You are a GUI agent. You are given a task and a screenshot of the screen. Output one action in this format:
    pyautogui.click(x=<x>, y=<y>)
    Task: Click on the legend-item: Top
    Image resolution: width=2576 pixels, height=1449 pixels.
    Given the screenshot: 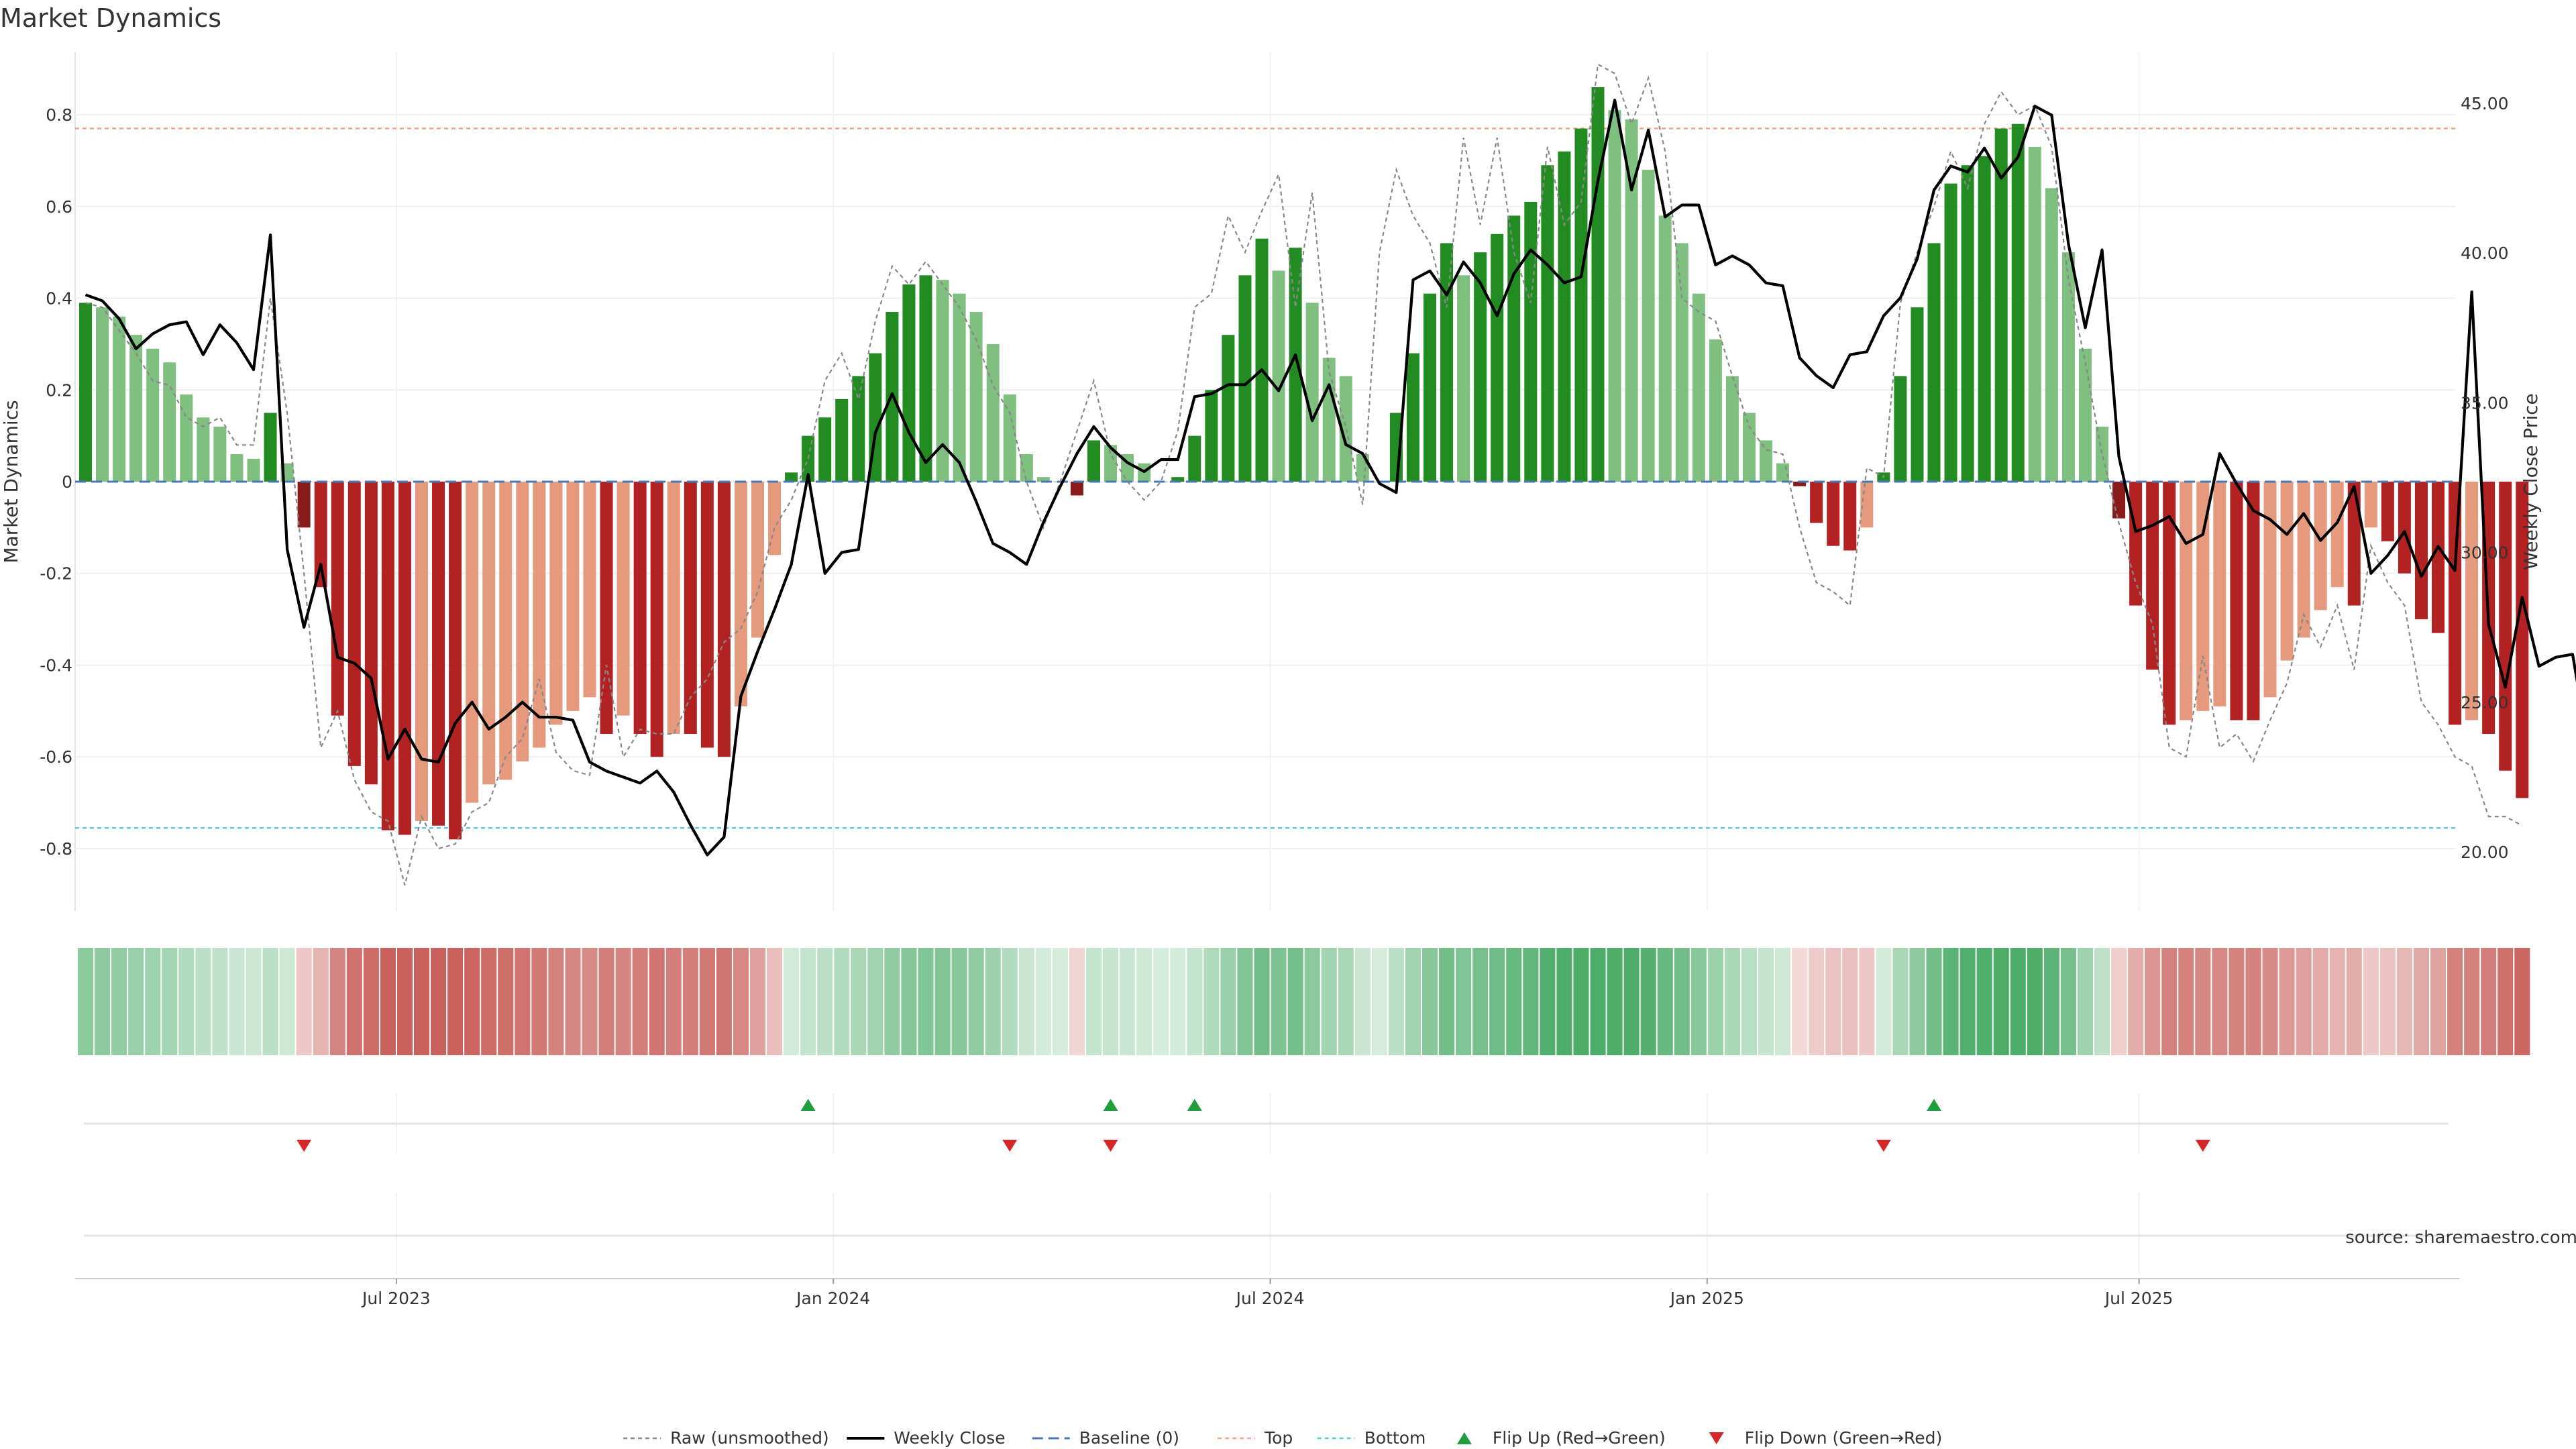 What is the action you would take?
    pyautogui.click(x=1255, y=1438)
    